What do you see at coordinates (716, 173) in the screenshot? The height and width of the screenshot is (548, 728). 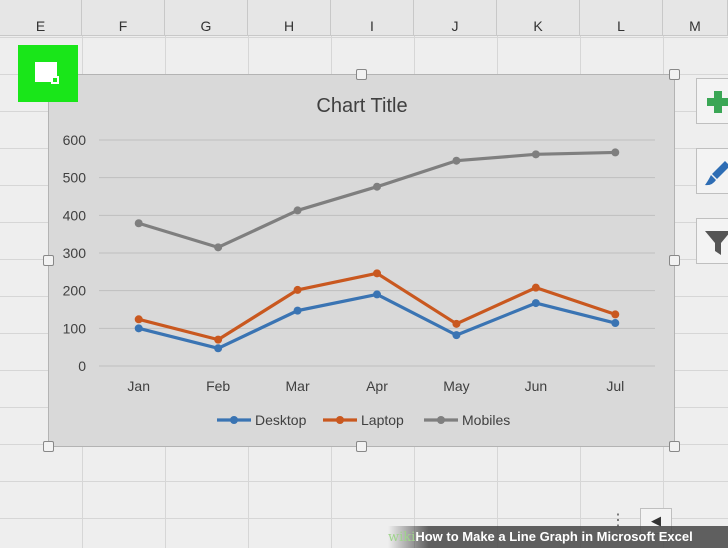 I see `brush-icon` at bounding box center [716, 173].